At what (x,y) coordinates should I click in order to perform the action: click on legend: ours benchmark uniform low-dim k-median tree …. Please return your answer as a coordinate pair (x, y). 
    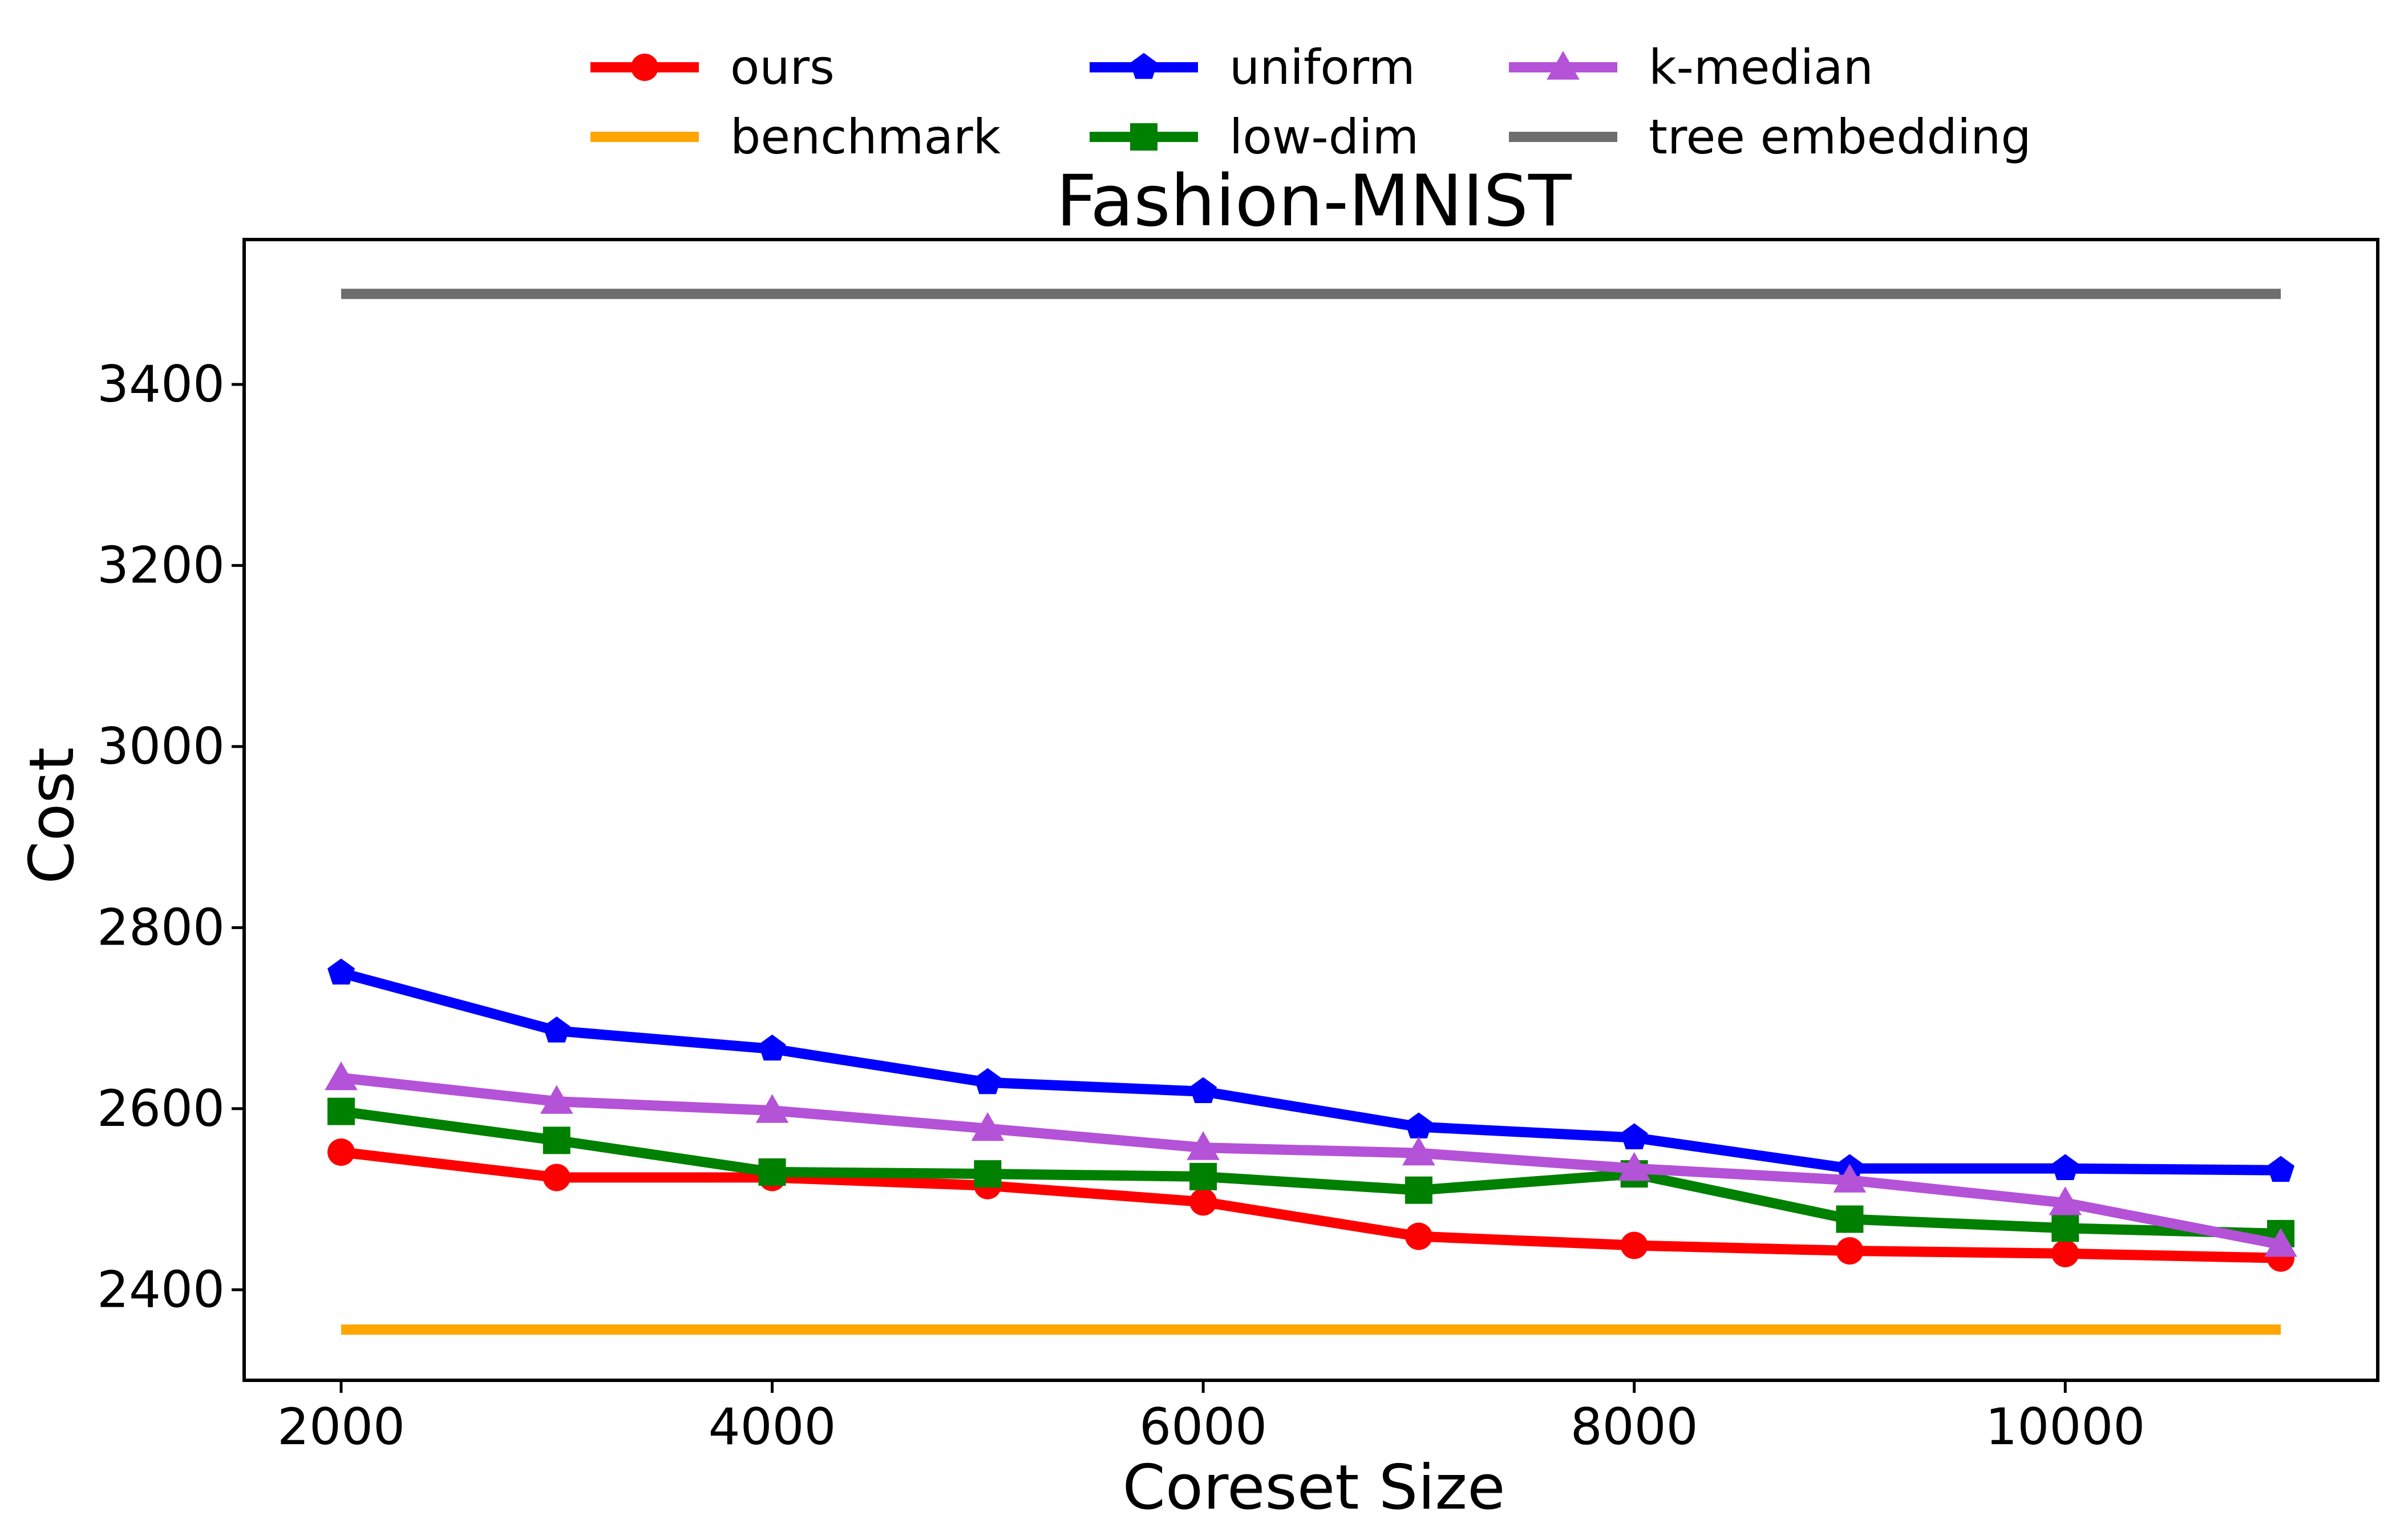
    Looking at the image, I should click on (1310, 102).